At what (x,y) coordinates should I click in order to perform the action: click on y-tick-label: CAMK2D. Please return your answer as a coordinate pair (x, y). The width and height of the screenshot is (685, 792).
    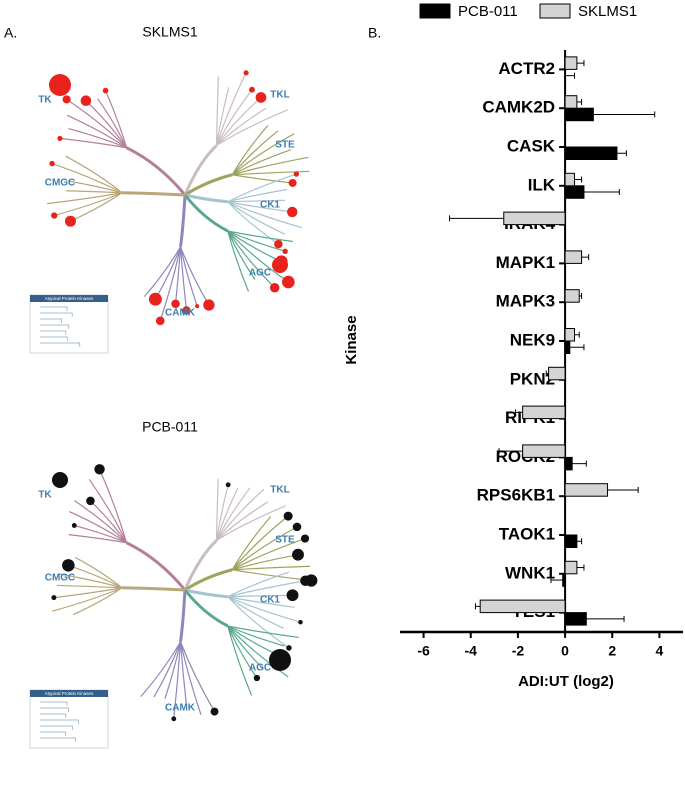
    Looking at the image, I should click on (518, 107).